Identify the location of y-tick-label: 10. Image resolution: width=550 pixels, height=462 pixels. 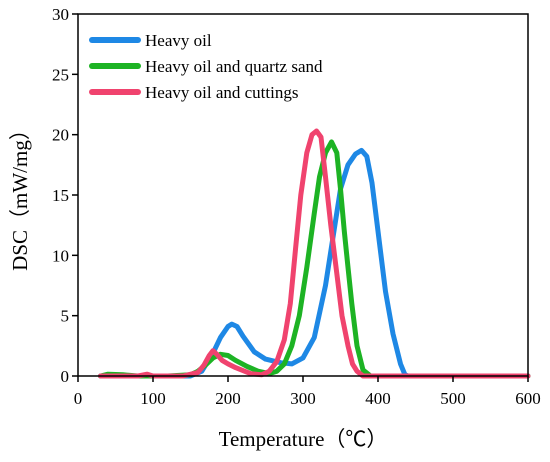
(60, 255).